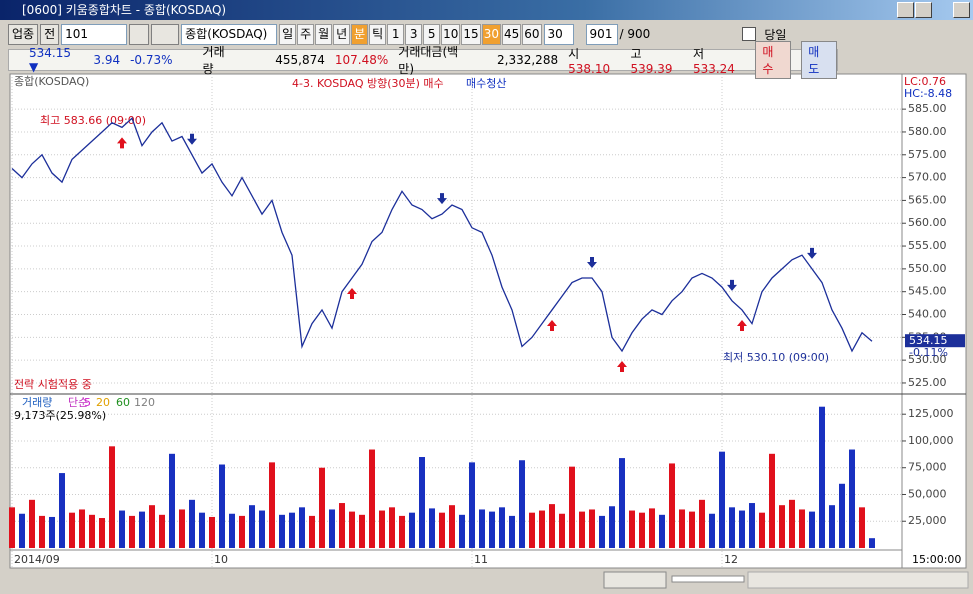 The width and height of the screenshot is (973, 594). What do you see at coordinates (471, 34) in the screenshot?
I see `period-button: 15` at bounding box center [471, 34].